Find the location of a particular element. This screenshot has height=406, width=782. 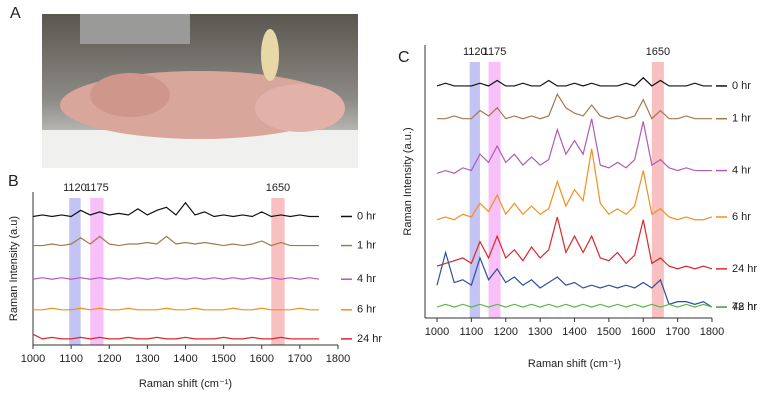

panel-label: A is located at coordinates (15, 13).